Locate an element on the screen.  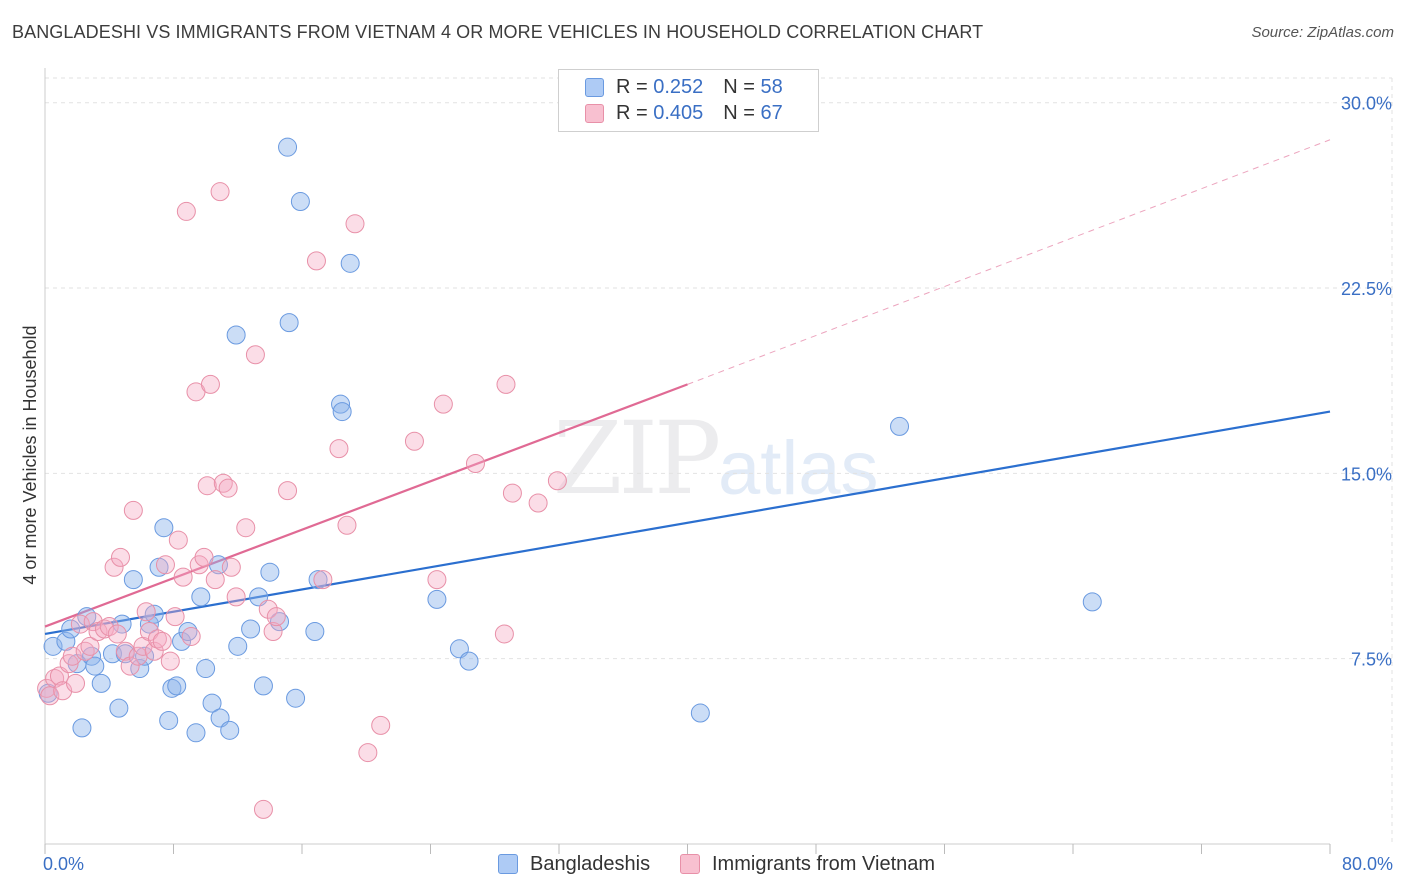
legend-n-value: 67 is located at coordinates (771, 112).